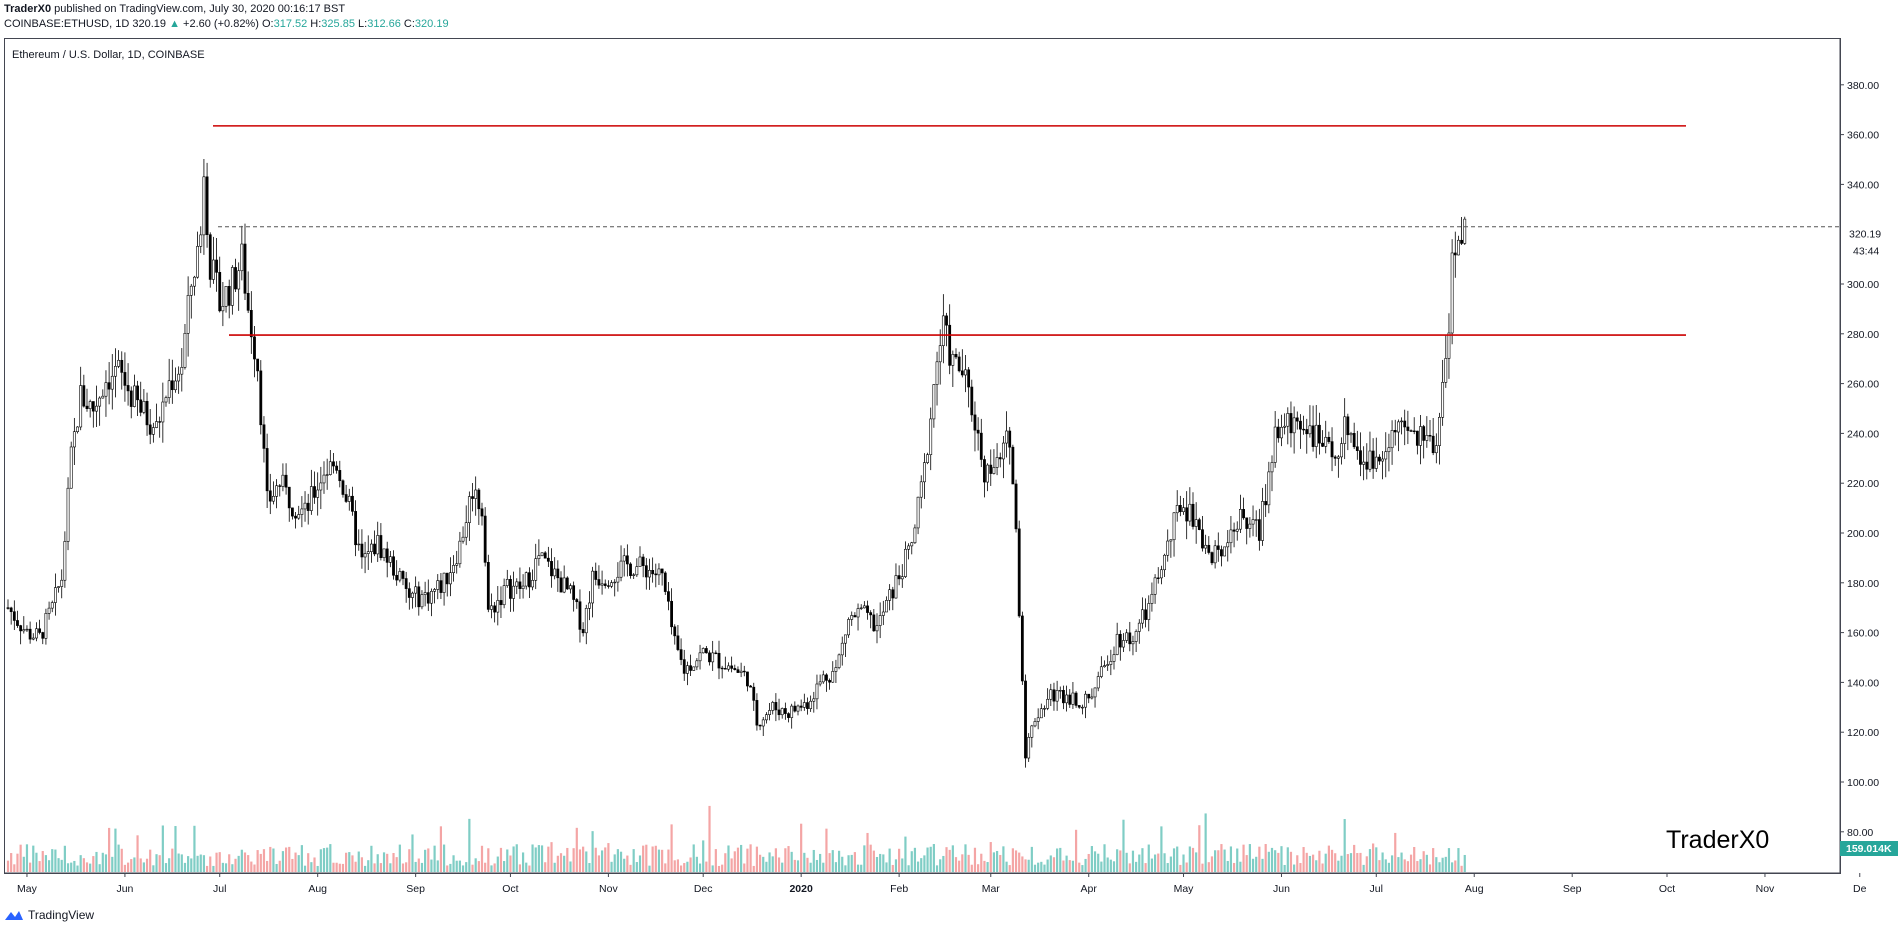  What do you see at coordinates (363, 24) in the screenshot?
I see `low-label: L:` at bounding box center [363, 24].